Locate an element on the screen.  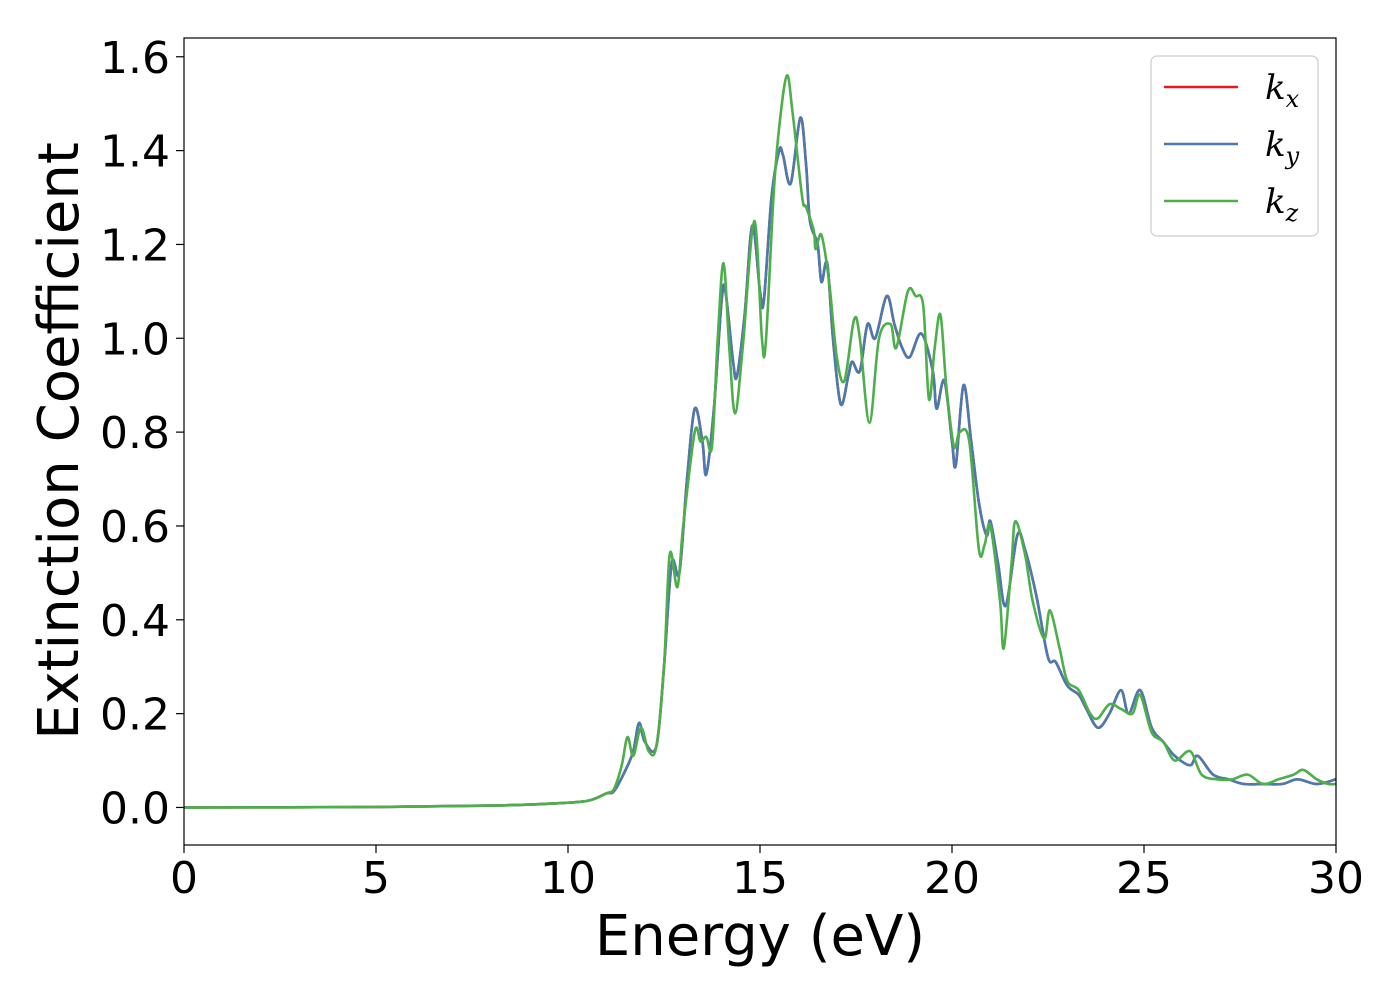
y-tick-label: 1.2 is located at coordinates (135, 245).